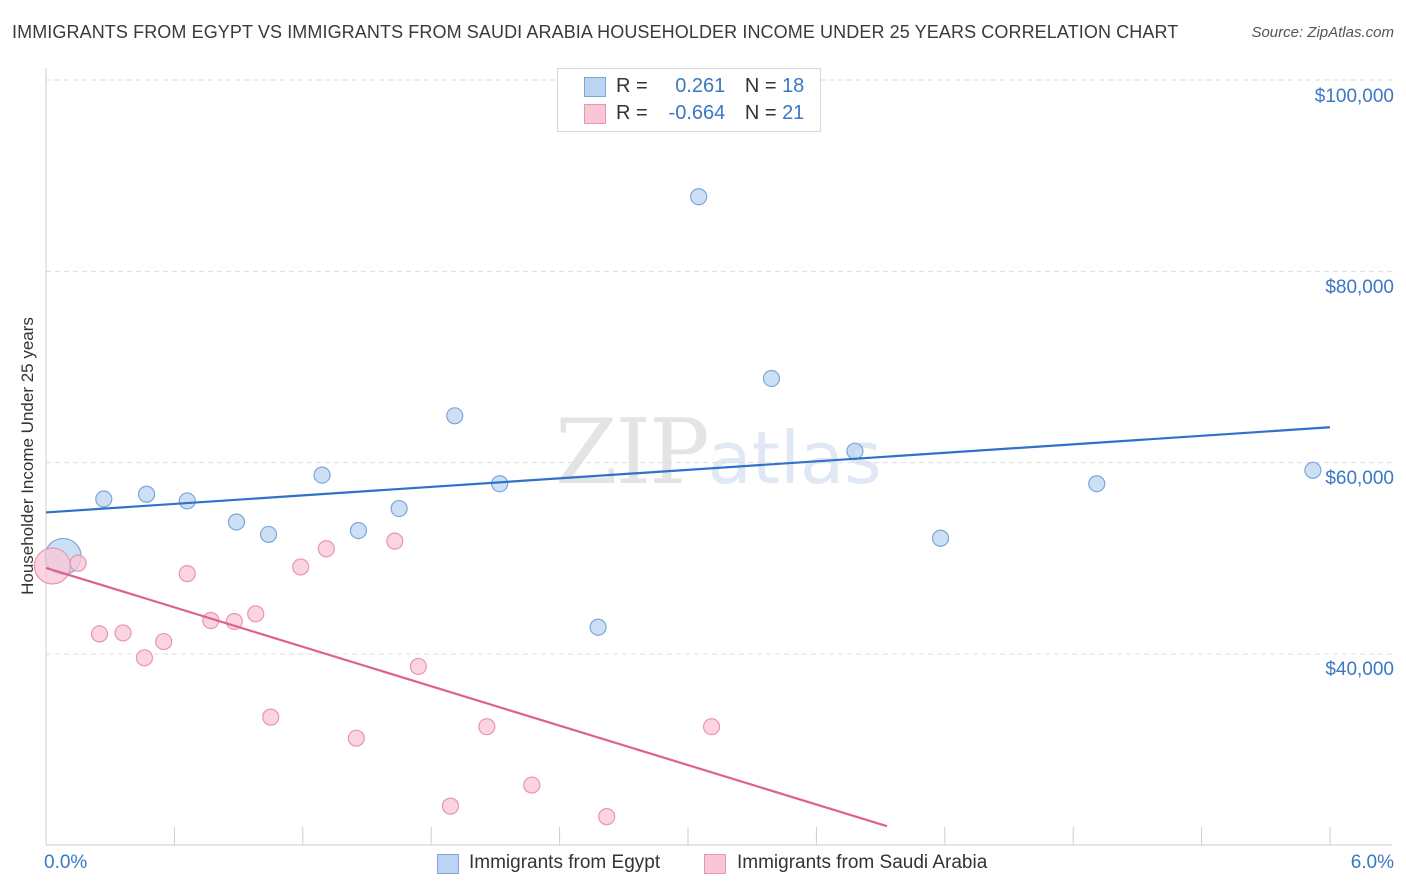 The height and width of the screenshot is (892, 1406). Describe the element at coordinates (793, 113) in the screenshot. I see `legend-n-value-saudi: 21` at that location.